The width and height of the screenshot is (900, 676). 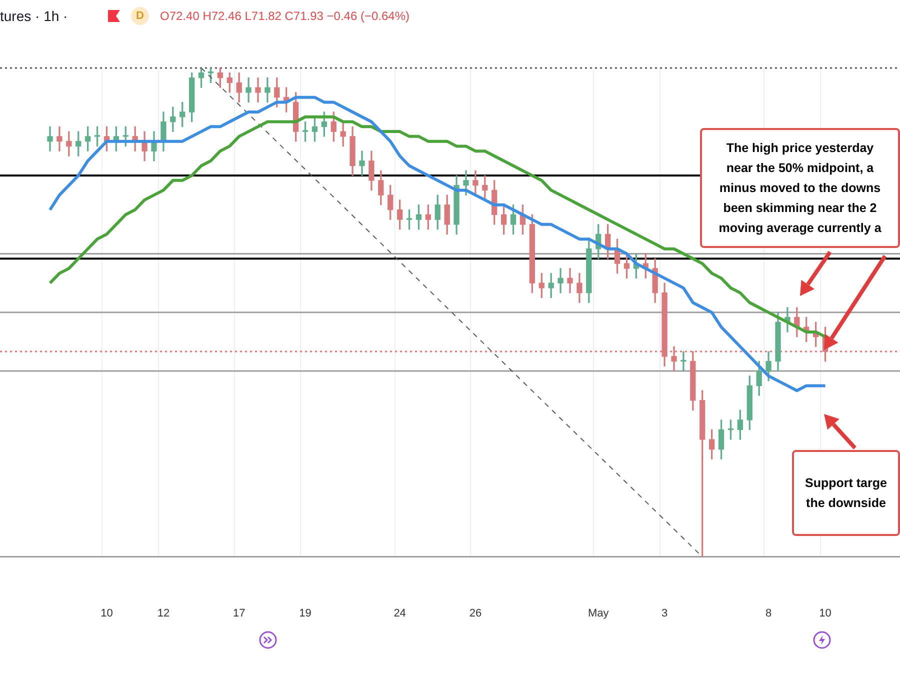 I want to click on annotation: Support targe the downside, so click(x=846, y=493).